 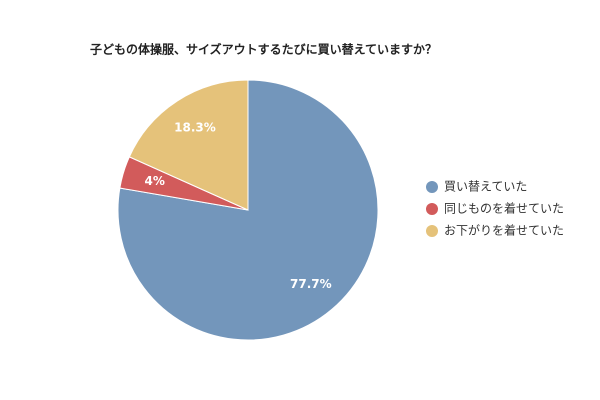 I want to click on legend-label: 同じものを着せていた, so click(x=504, y=208).